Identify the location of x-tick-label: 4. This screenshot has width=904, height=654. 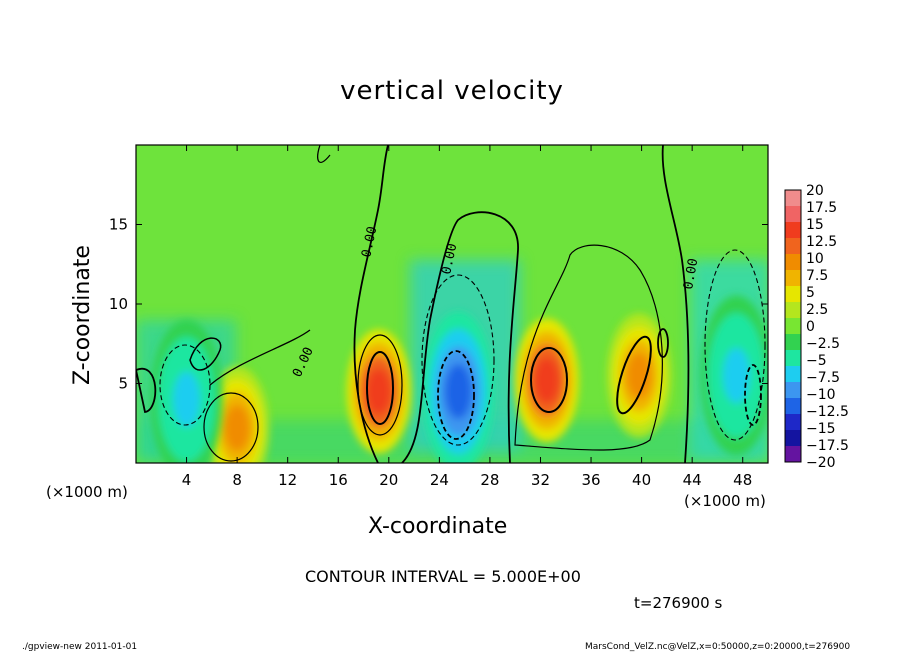
(187, 480).